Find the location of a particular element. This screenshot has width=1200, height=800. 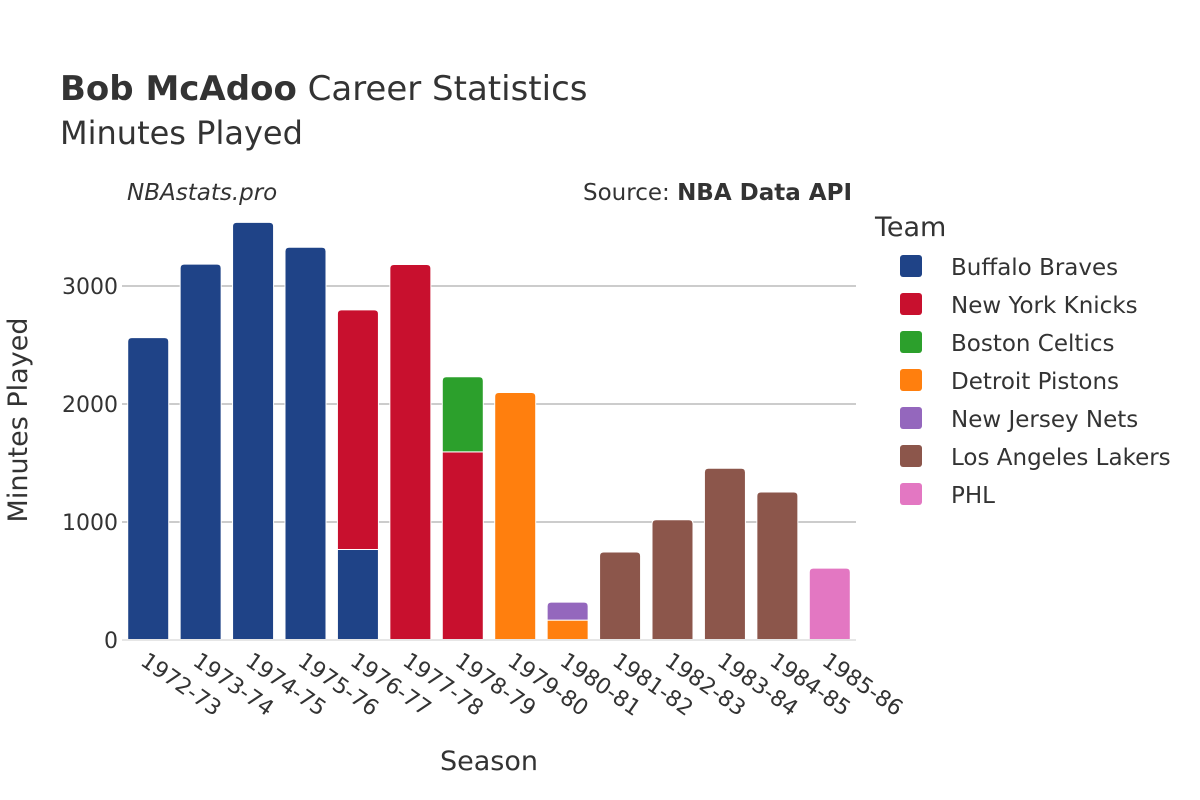

source-label: Source: is located at coordinates (630, 193).